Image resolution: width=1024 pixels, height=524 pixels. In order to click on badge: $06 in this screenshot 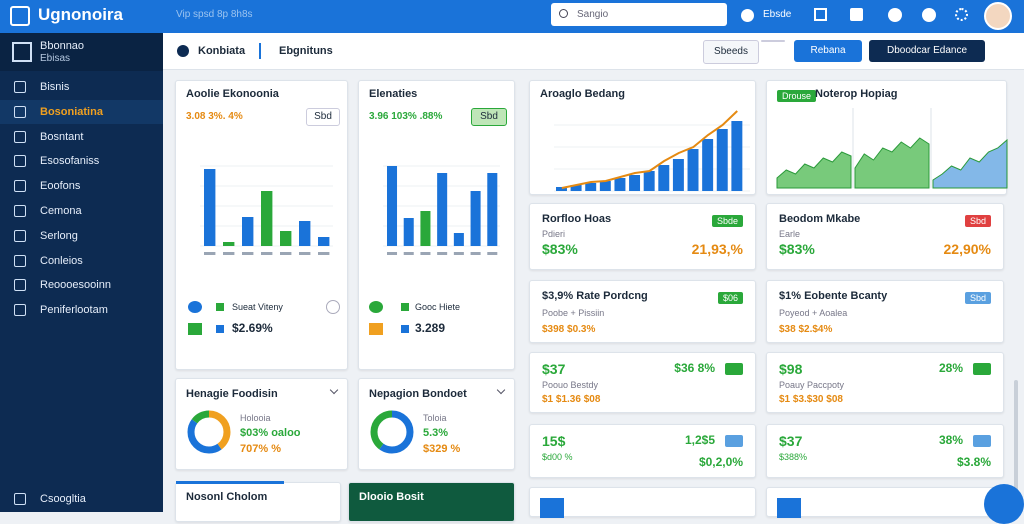, I will do `click(730, 298)`.